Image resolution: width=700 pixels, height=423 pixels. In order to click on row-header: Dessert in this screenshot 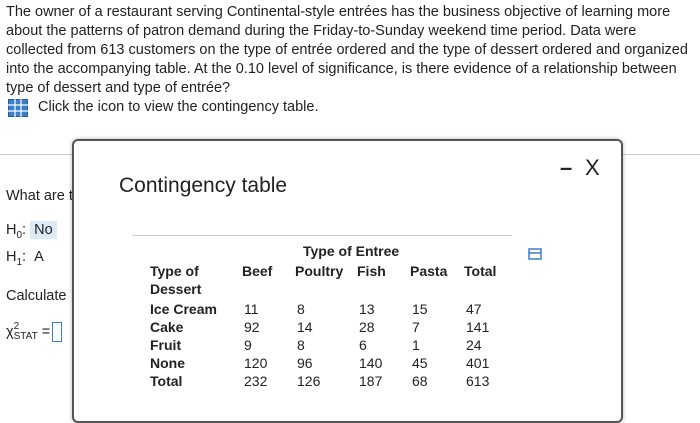, I will do `click(176, 289)`.